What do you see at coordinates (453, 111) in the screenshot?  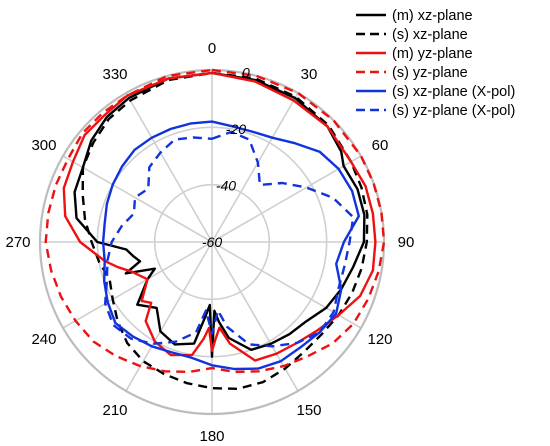 I see `legend-entry-label: (s) yz-plane (X-pol)` at bounding box center [453, 111].